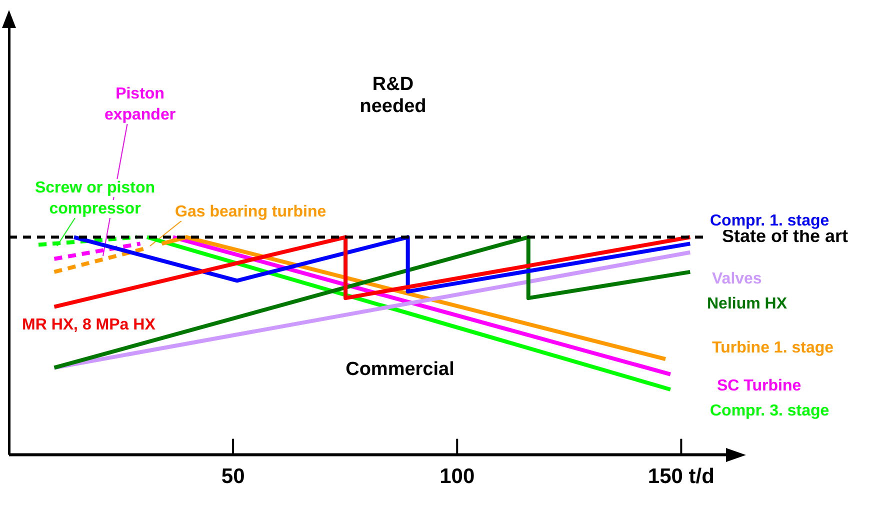 The height and width of the screenshot is (512, 884). What do you see at coordinates (393, 96) in the screenshot?
I see `text: R&D needed` at bounding box center [393, 96].